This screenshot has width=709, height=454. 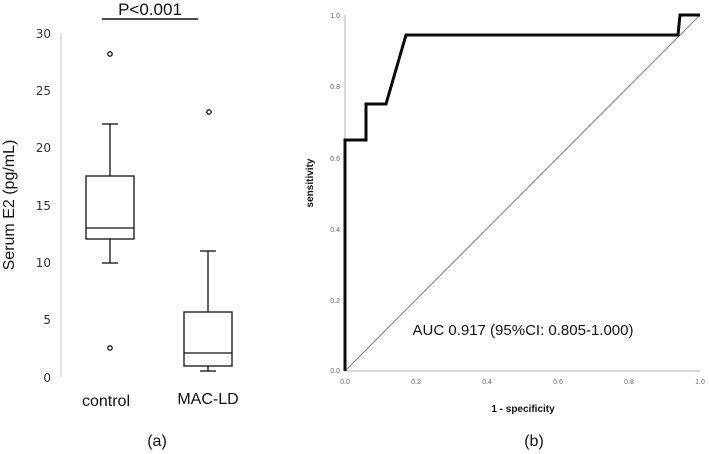 I want to click on y-tick: 0.6, so click(x=335, y=159).